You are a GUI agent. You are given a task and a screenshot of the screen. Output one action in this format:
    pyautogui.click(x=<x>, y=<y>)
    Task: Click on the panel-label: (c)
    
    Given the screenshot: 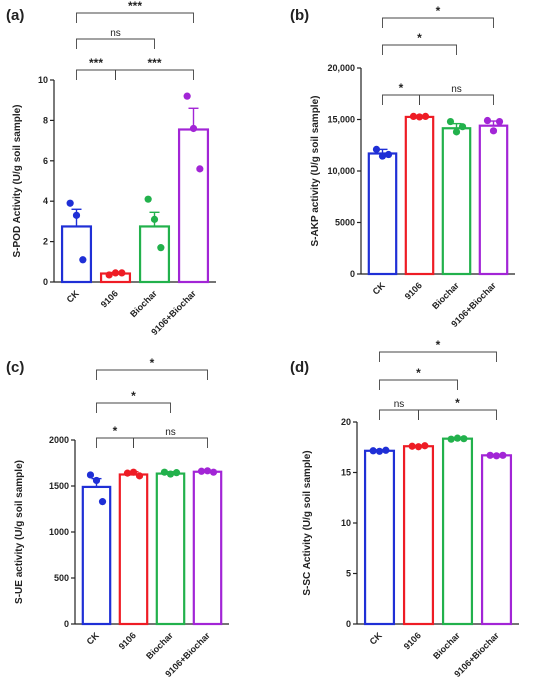 What is the action you would take?
    pyautogui.click(x=15, y=367)
    